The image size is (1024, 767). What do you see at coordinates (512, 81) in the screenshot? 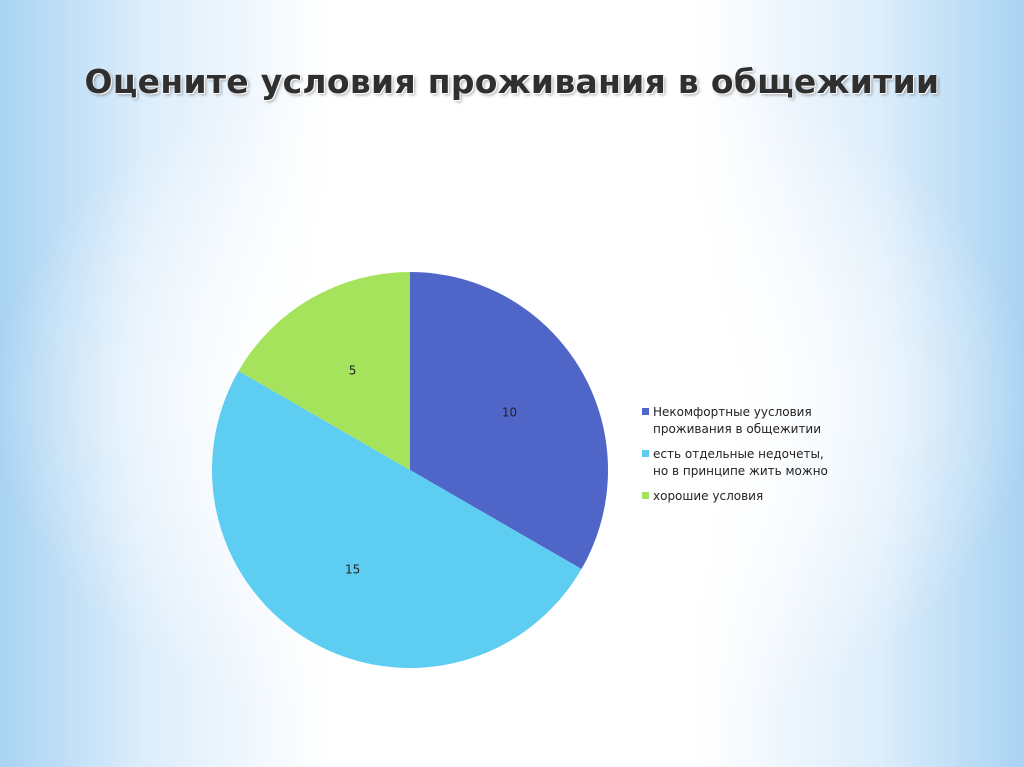
I see `slide-title: Оцените условия проживания в общежитии` at bounding box center [512, 81].